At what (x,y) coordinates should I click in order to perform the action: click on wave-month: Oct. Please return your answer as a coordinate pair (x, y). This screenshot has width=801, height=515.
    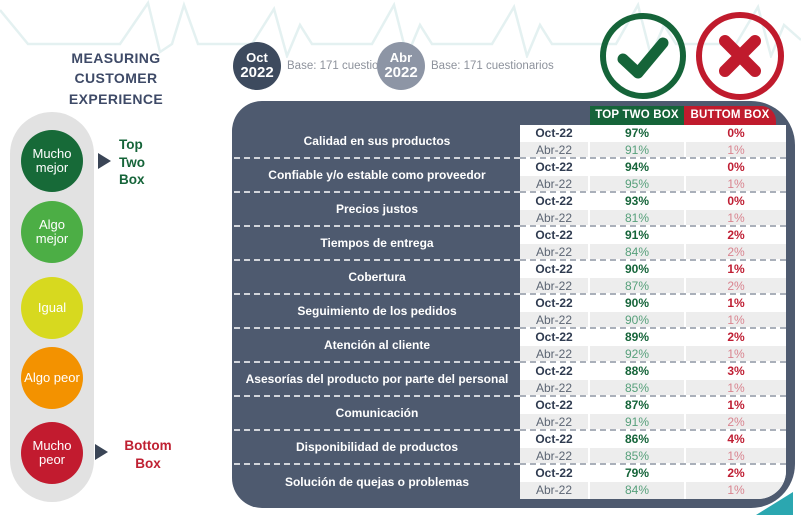
    Looking at the image, I should click on (257, 58).